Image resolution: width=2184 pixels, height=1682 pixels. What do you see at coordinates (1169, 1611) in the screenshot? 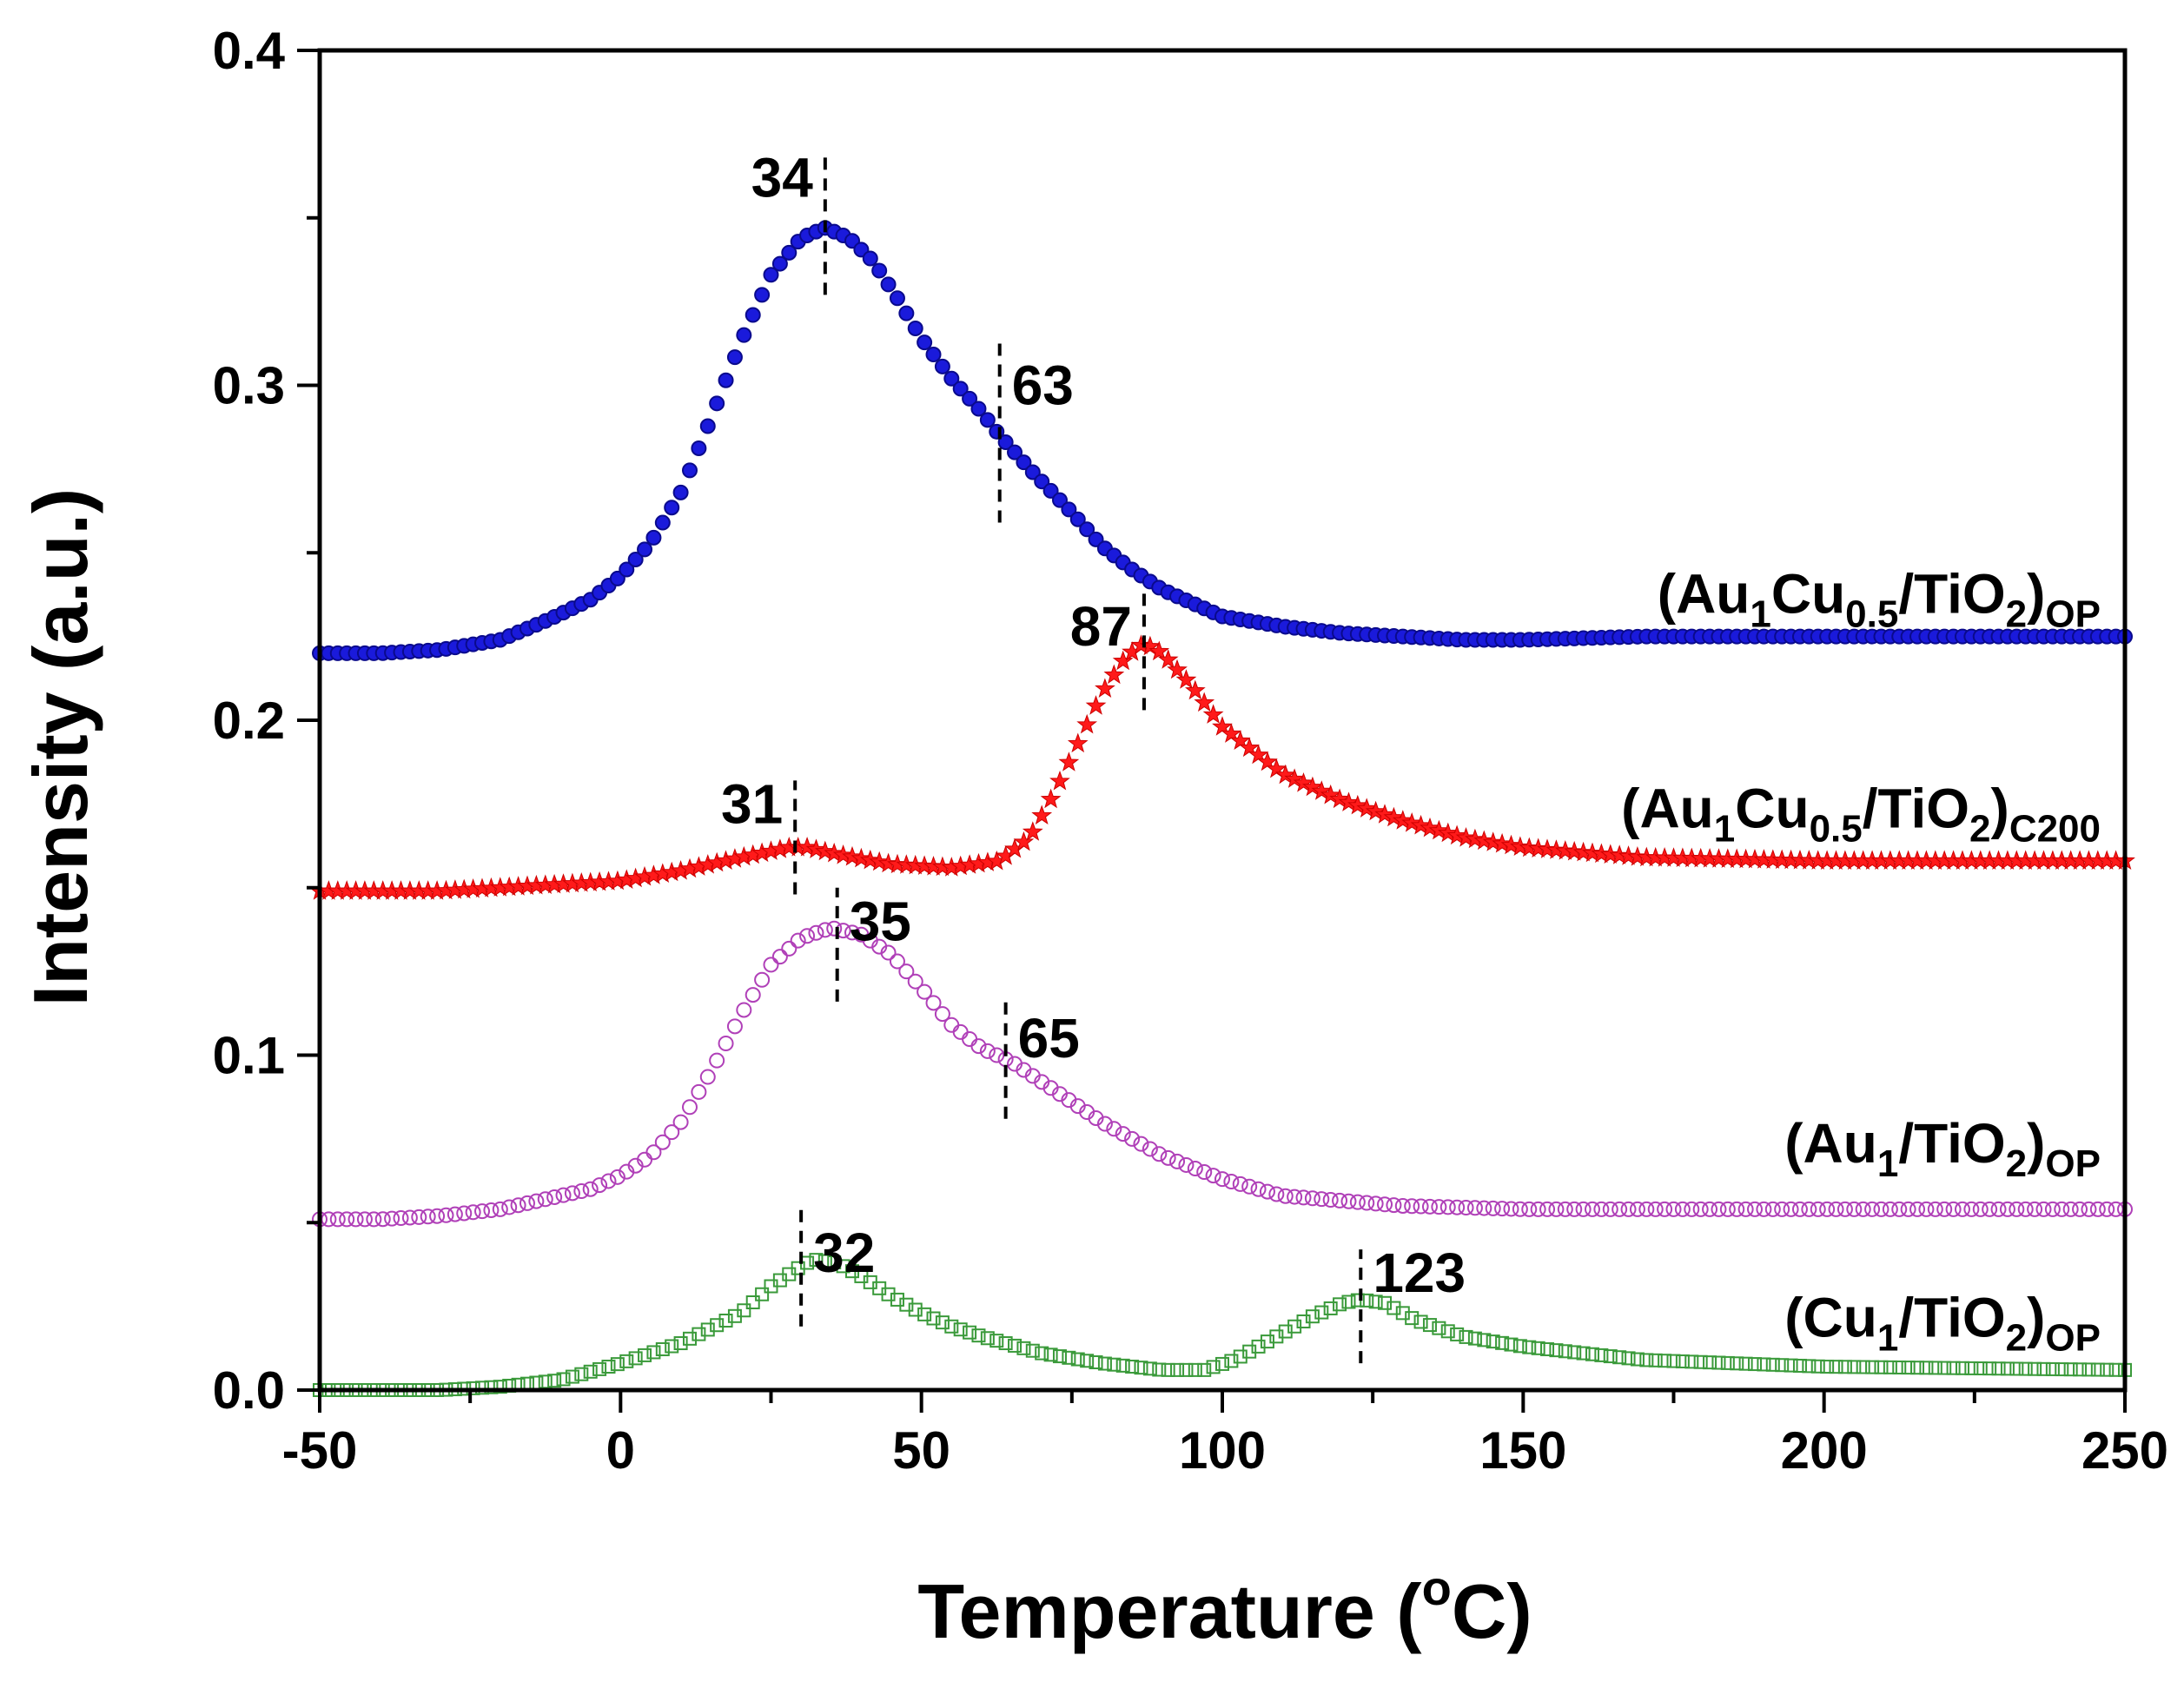
I see `x-axis-title-main: Temperature (` at bounding box center [1169, 1611].